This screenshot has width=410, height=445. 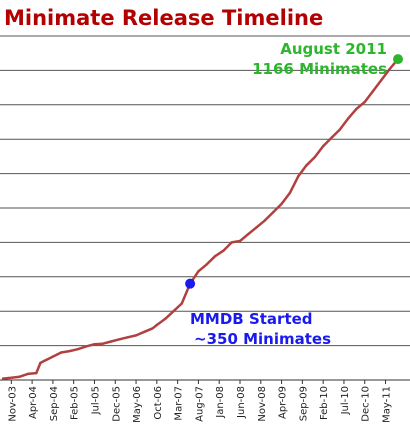 What do you see at coordinates (179, 403) in the screenshot?
I see `x-tick-label: Mar-07` at bounding box center [179, 403].